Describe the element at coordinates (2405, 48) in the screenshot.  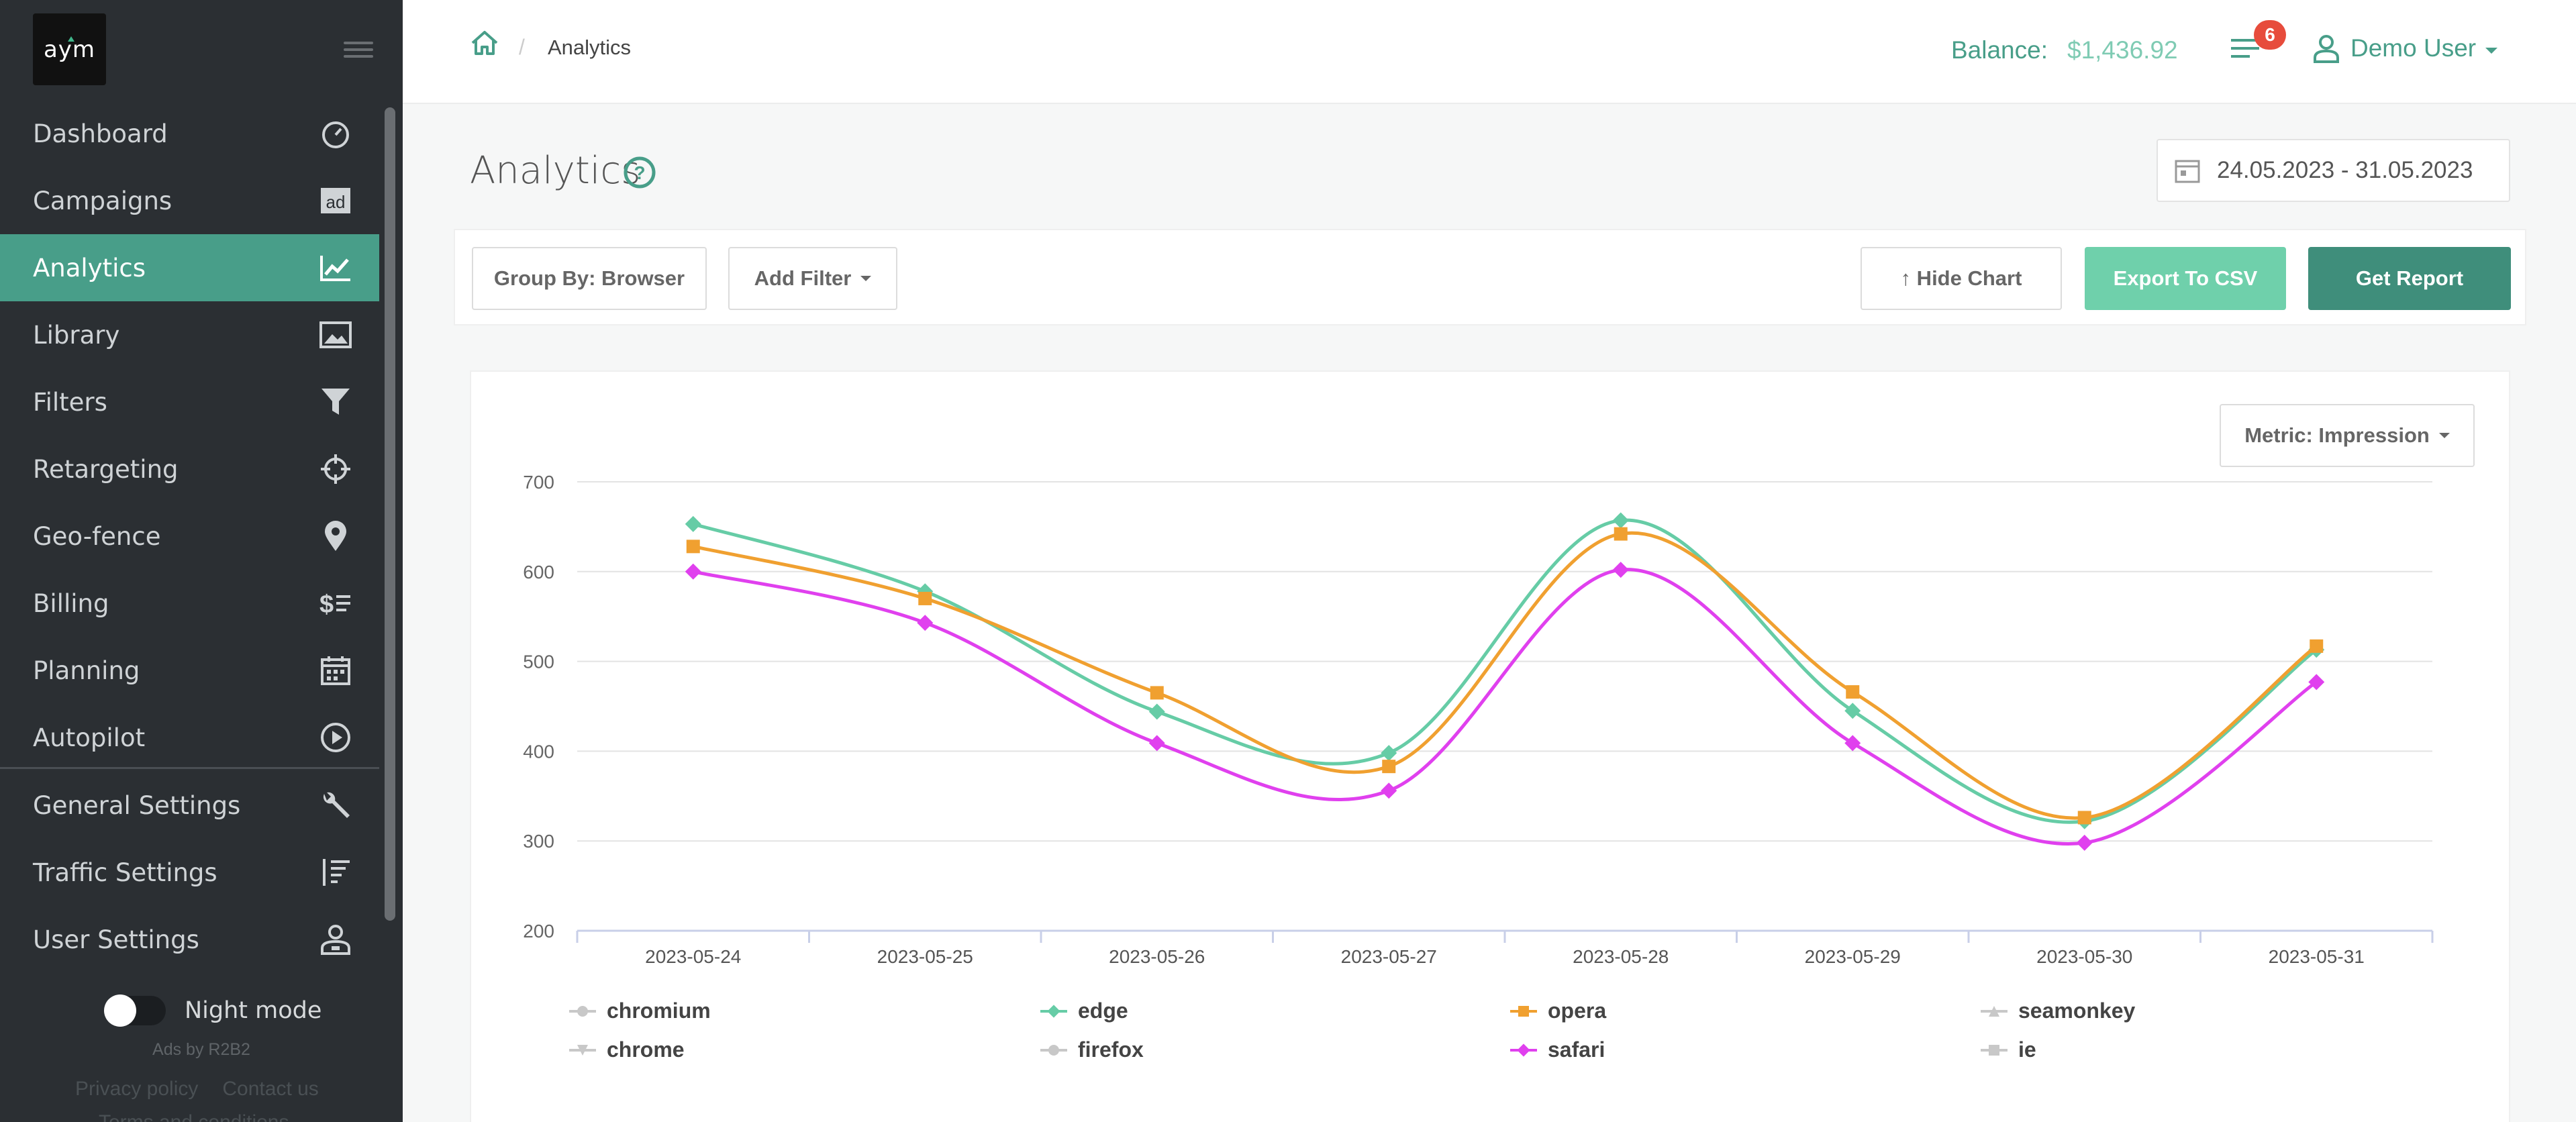
I see `user-menu: Demo User` at that location.